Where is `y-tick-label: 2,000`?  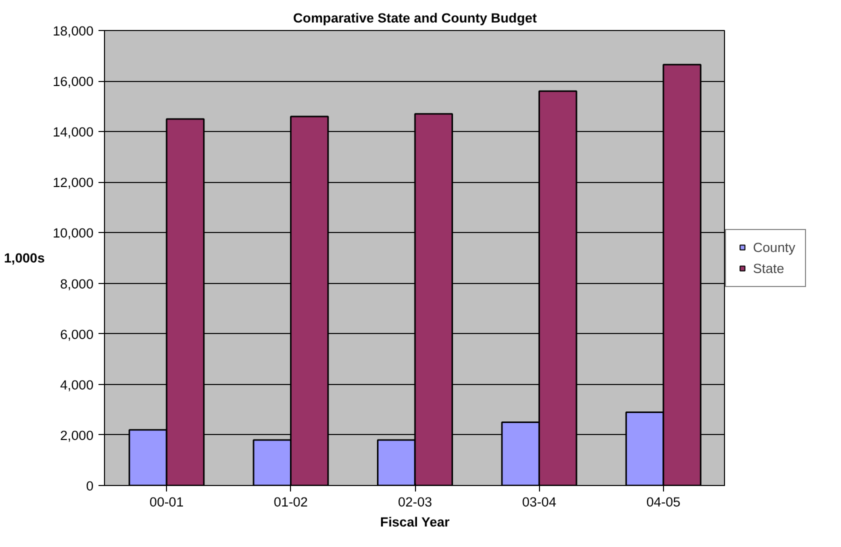
y-tick-label: 2,000 is located at coordinates (77, 435).